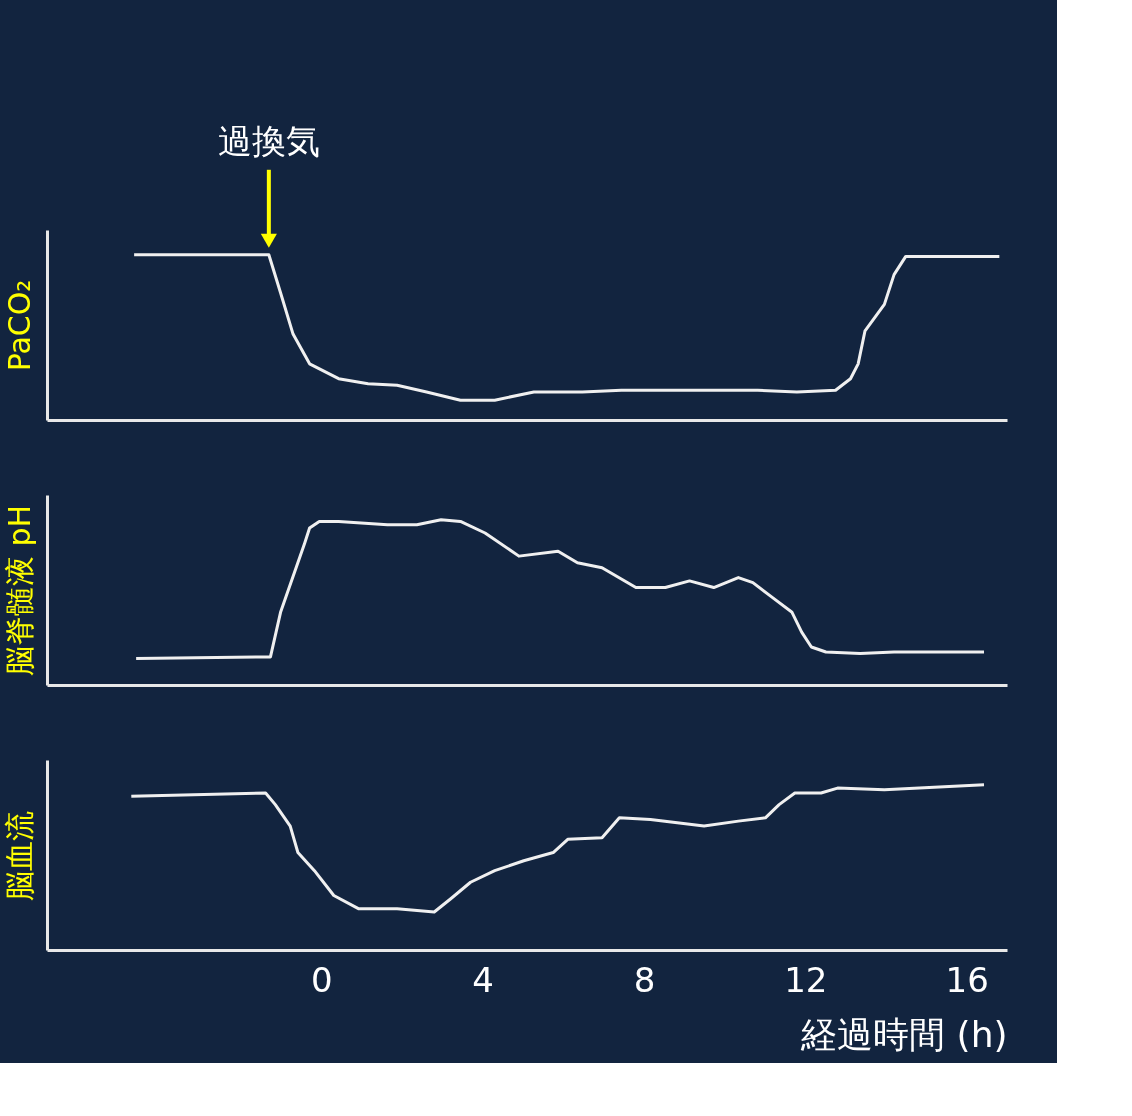  Describe the element at coordinates (19, 590) in the screenshot. I see `y-axis-title: 脳脊髄液 pH` at that location.